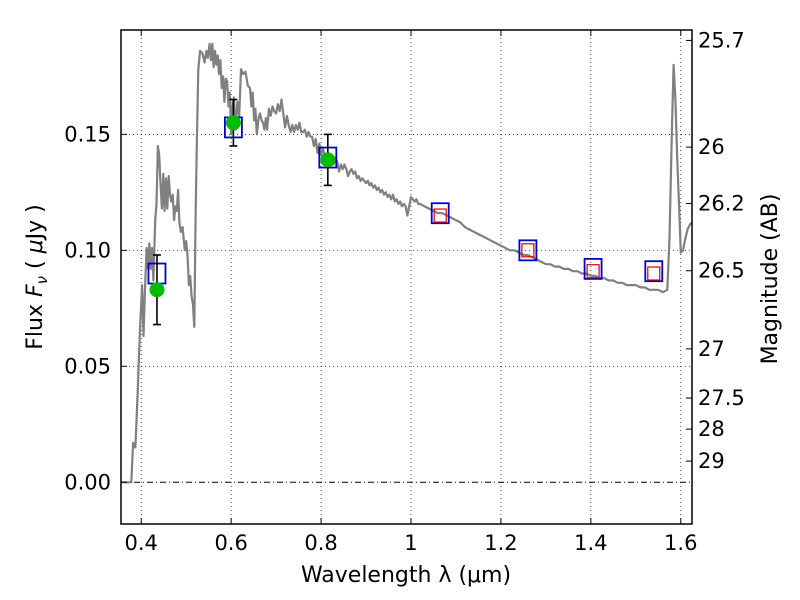 The image size is (800, 600). Describe the element at coordinates (406, 575) in the screenshot. I see `x-axis-label: Wavelength λ (μm)` at that location.